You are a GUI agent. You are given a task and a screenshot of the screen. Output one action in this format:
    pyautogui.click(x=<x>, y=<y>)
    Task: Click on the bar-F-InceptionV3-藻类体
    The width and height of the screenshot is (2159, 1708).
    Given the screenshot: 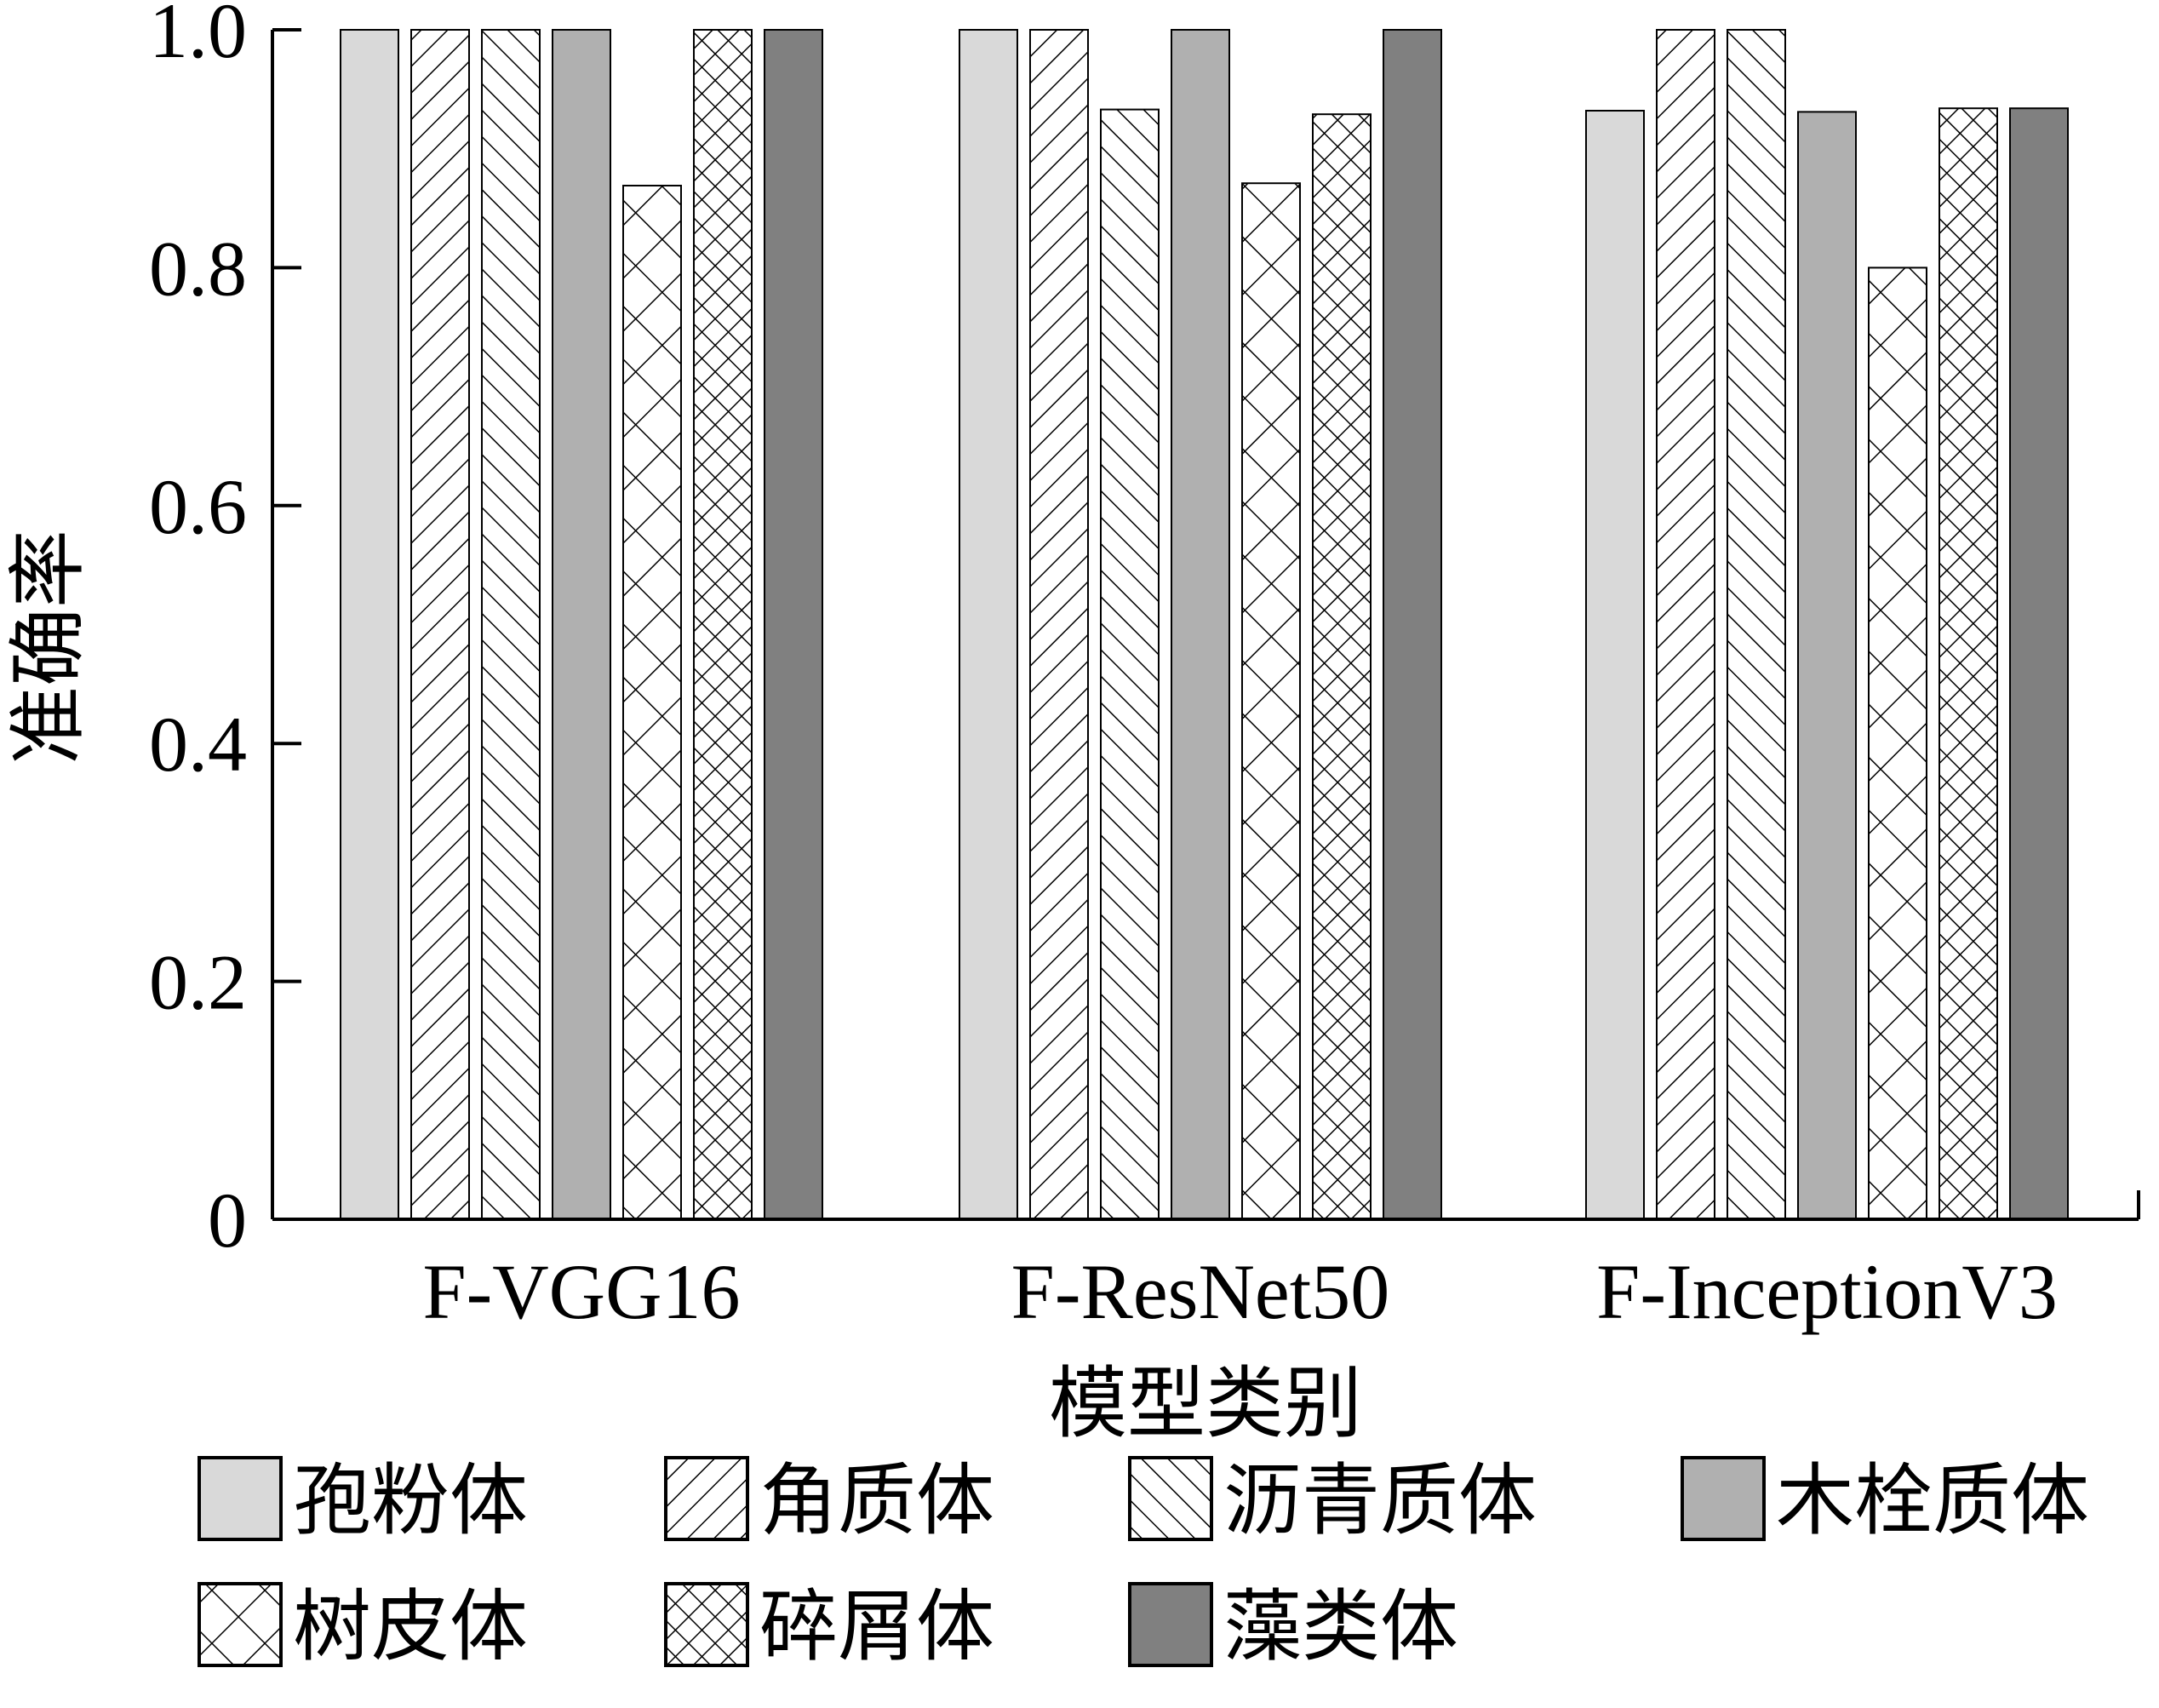 What is the action you would take?
    pyautogui.click(x=2039, y=663)
    